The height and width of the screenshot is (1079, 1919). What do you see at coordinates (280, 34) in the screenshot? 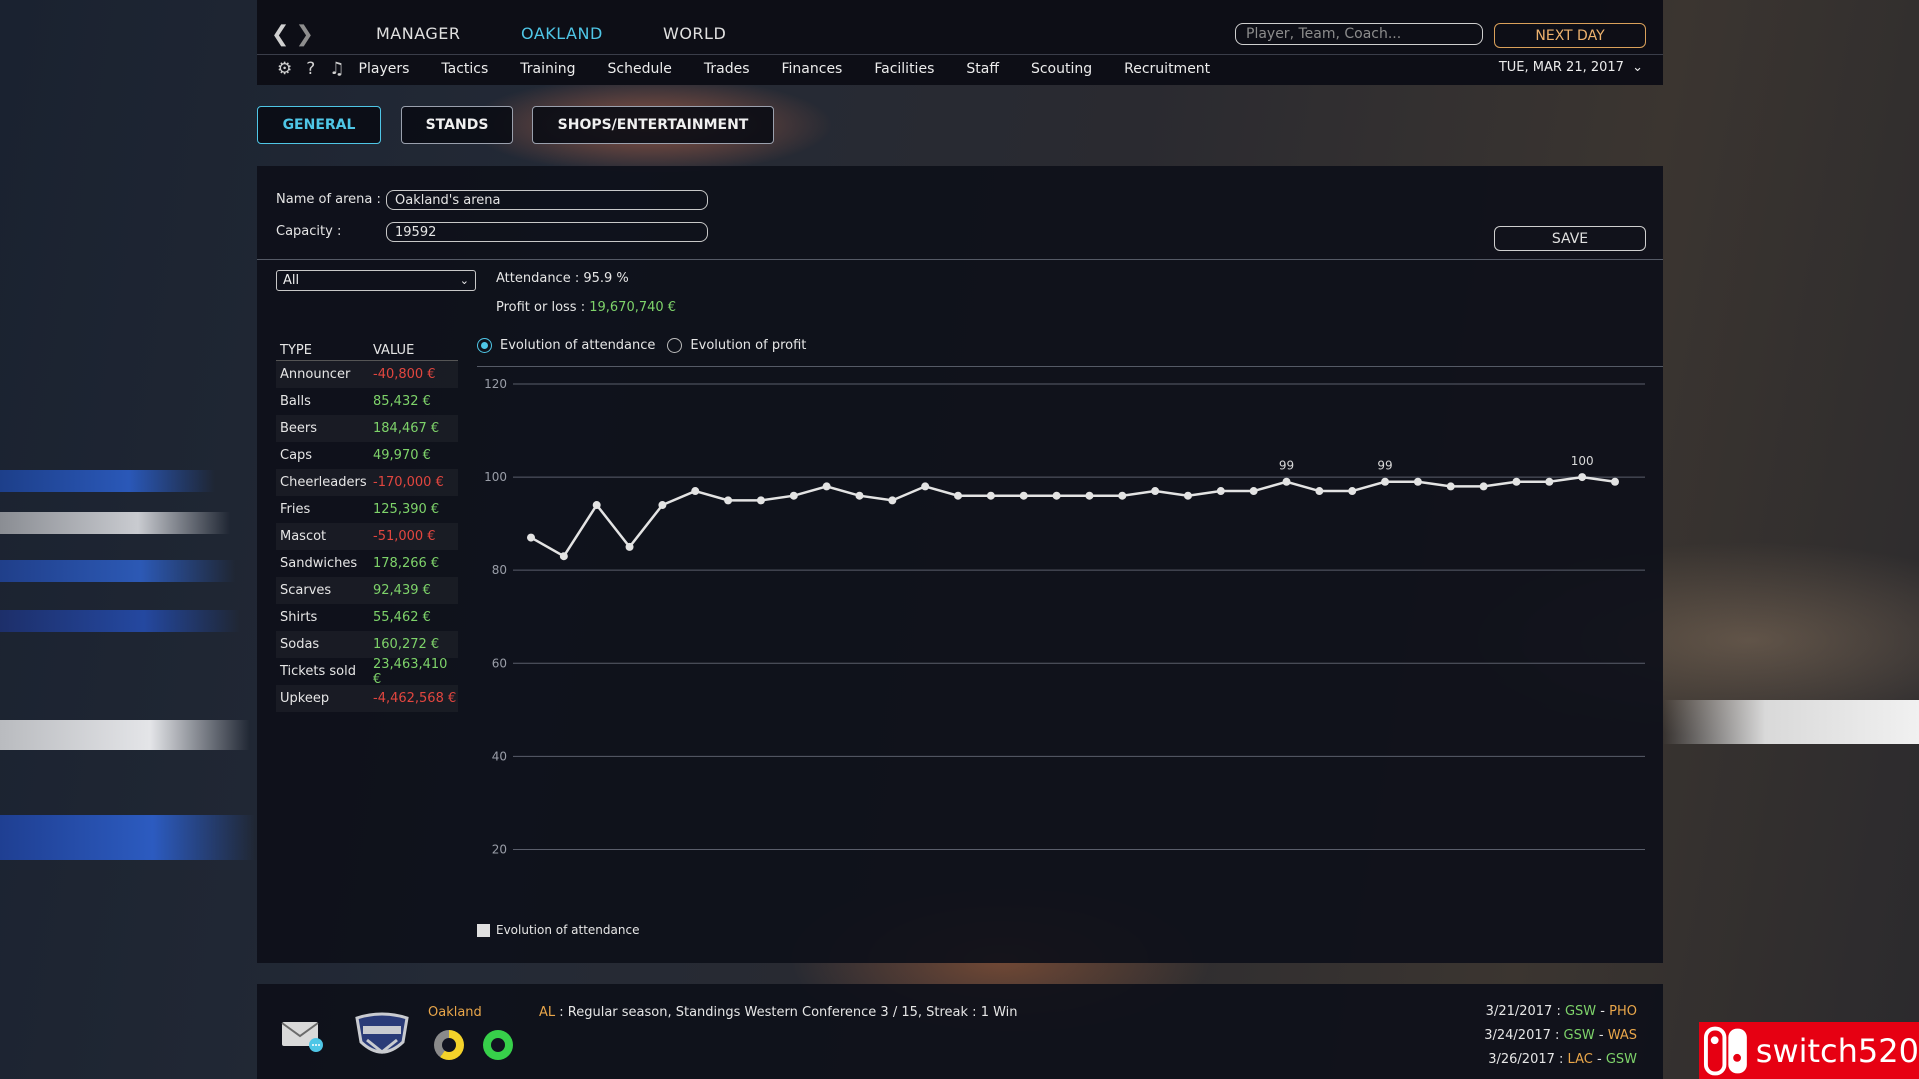
I see `chevron-left-icon: ❮` at bounding box center [280, 34].